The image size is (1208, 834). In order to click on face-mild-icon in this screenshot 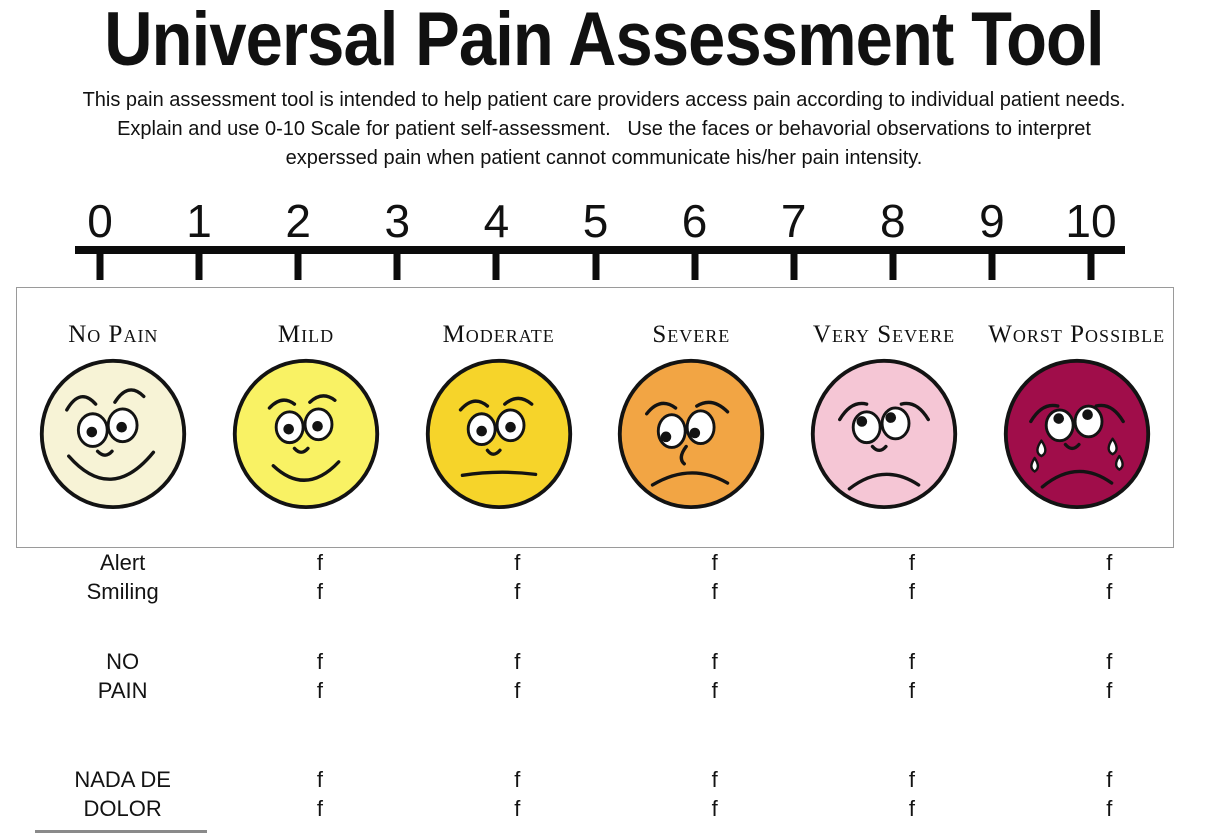, I will do `click(306, 434)`.